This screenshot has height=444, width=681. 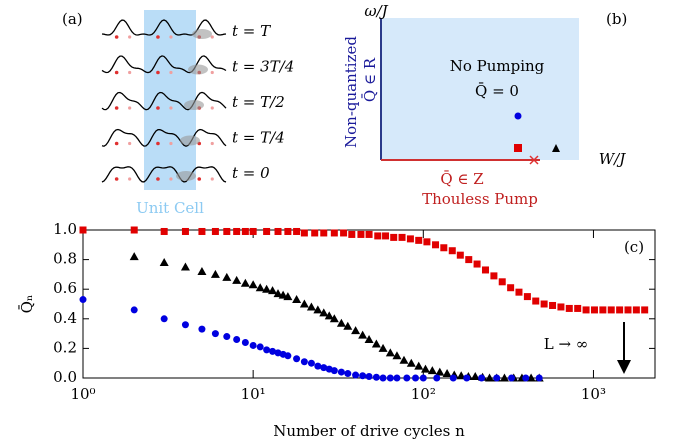 What do you see at coordinates (251, 31) in the screenshot?
I see `time-label: t = T` at bounding box center [251, 31].